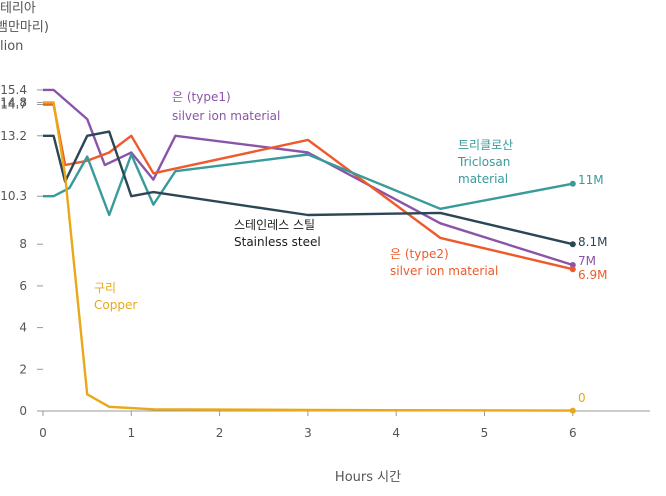  Describe the element at coordinates (13, 196) in the screenshot. I see `y-tick-label: 10.3` at that location.